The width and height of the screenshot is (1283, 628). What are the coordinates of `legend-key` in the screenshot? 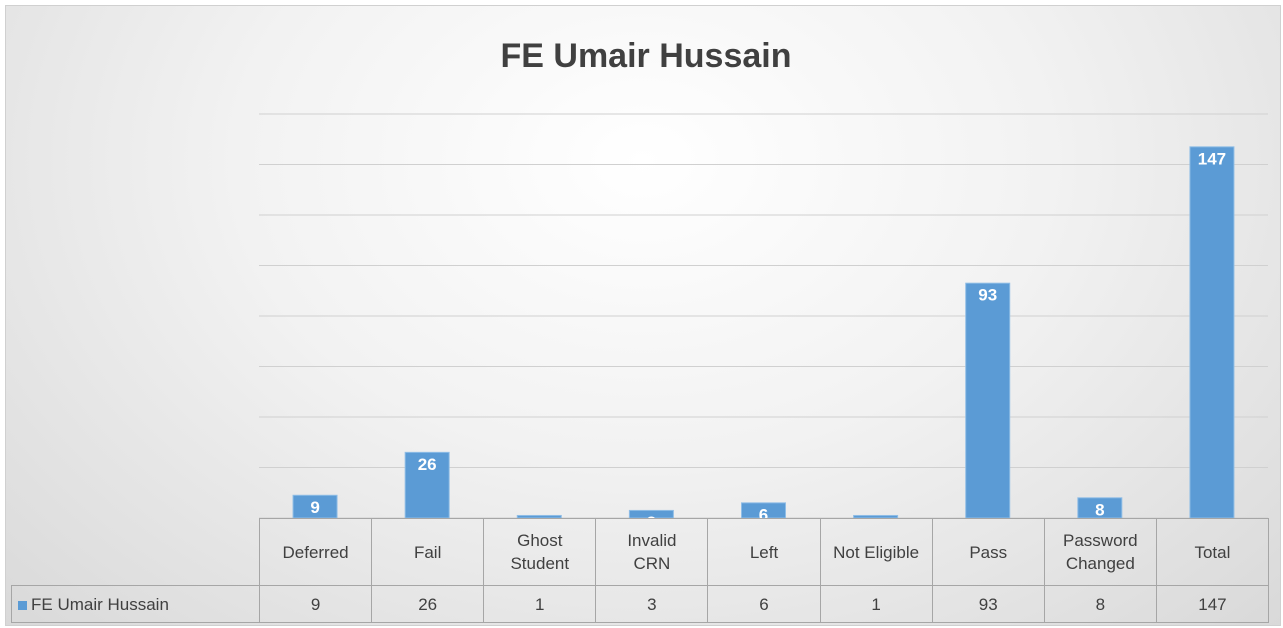 It's located at (22, 605).